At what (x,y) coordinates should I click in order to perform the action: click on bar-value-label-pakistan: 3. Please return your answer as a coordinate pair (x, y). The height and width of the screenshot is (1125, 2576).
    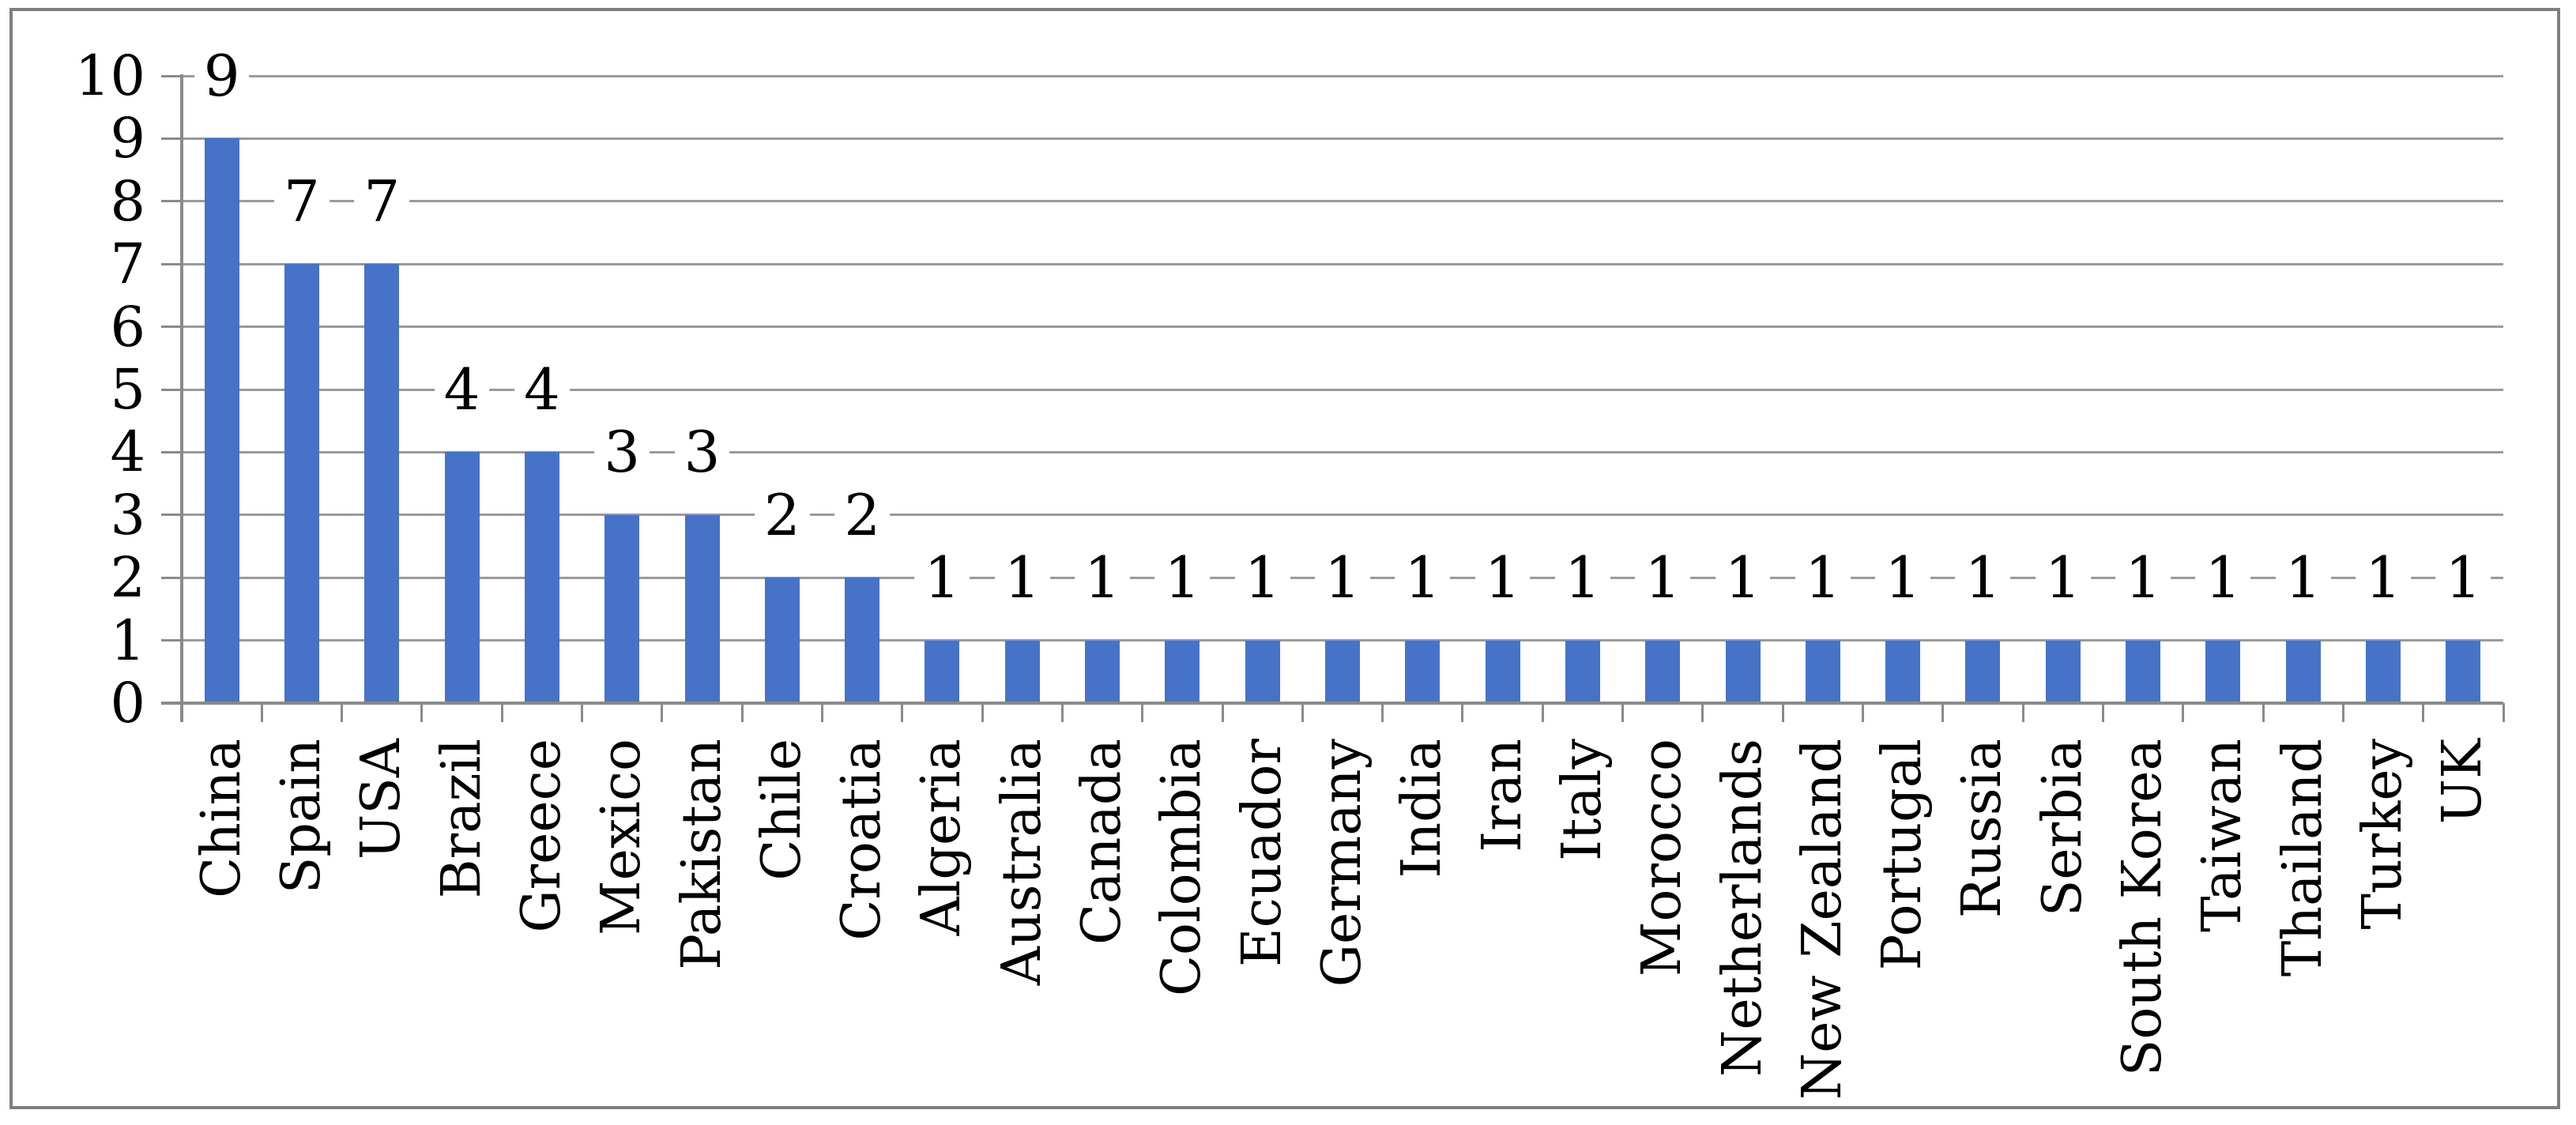
    Looking at the image, I should click on (702, 452).